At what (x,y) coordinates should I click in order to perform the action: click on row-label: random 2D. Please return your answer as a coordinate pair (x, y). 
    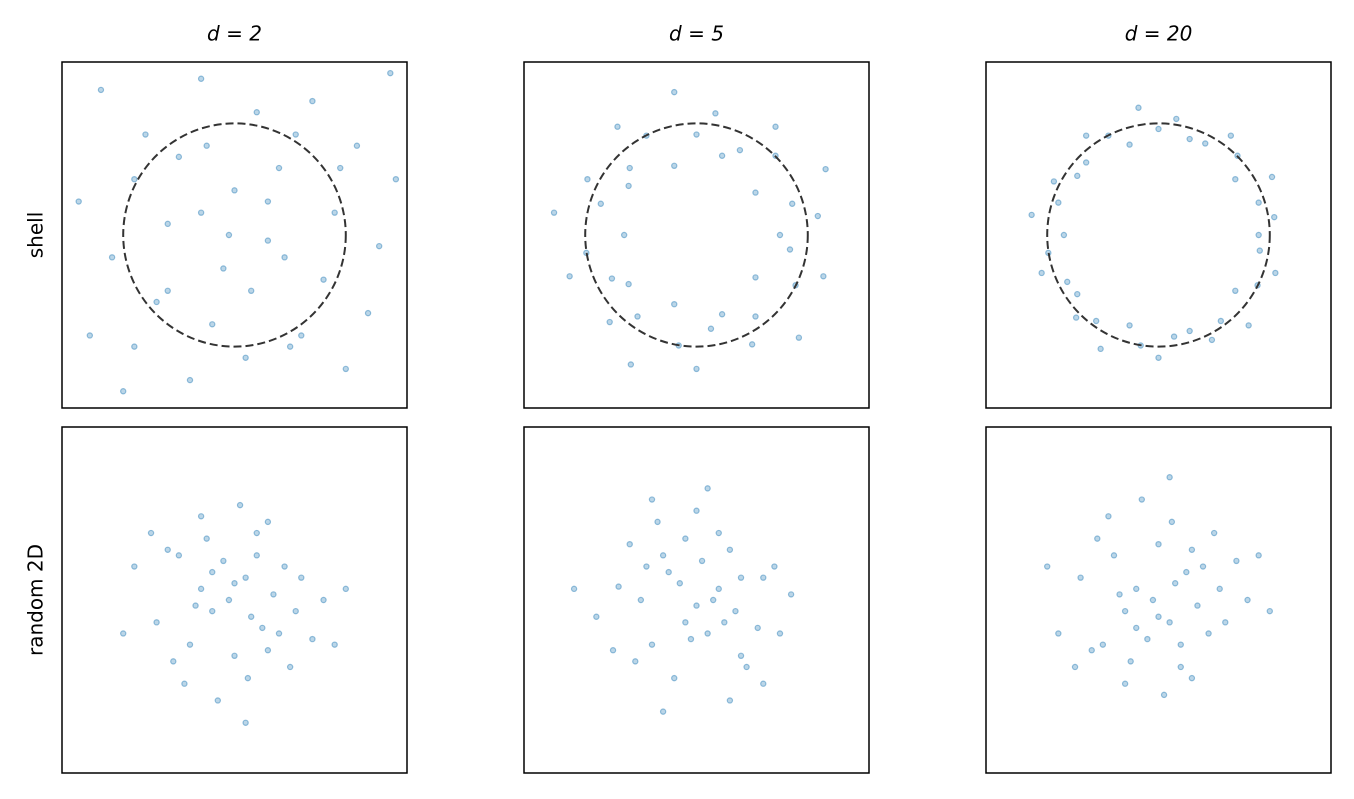
    Looking at the image, I should click on (36, 600).